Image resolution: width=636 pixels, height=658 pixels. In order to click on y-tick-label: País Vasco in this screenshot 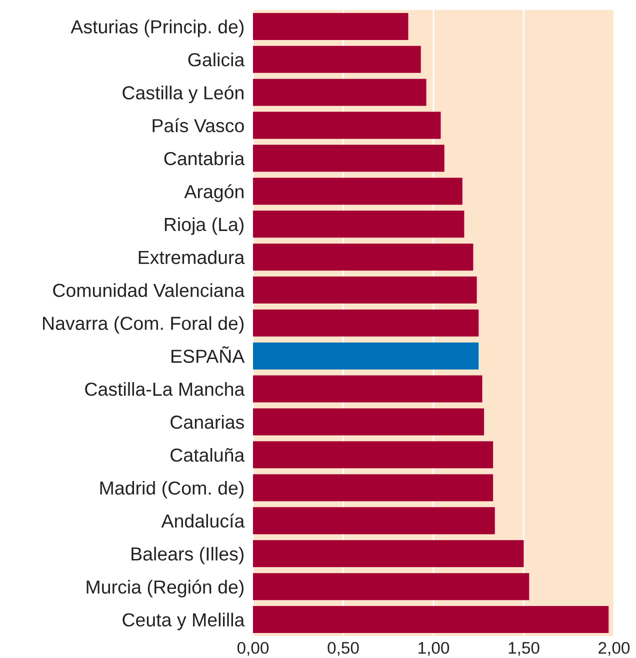, I will do `click(198, 125)`.